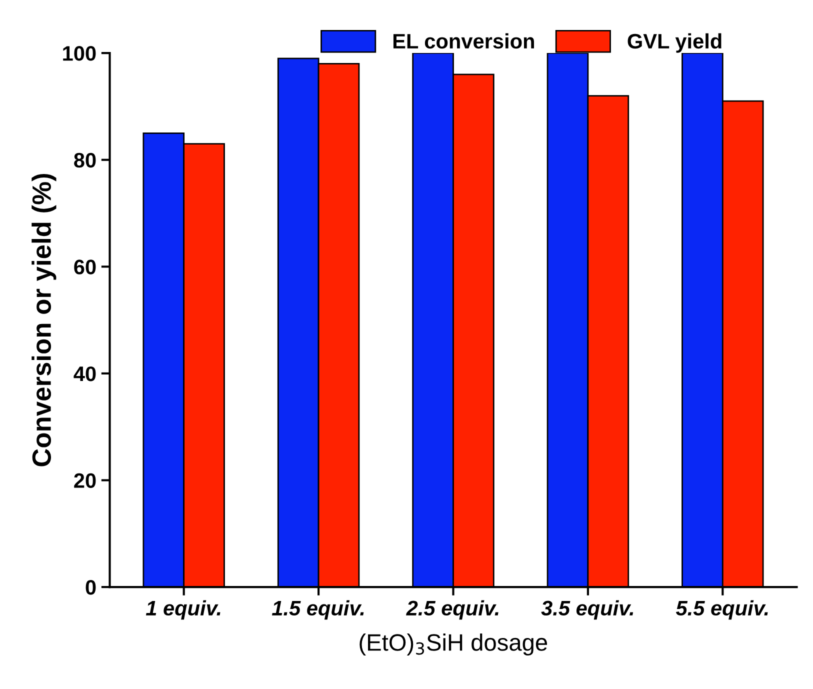 The height and width of the screenshot is (689, 813). I want to click on y-tick-label: 100, so click(79, 53).